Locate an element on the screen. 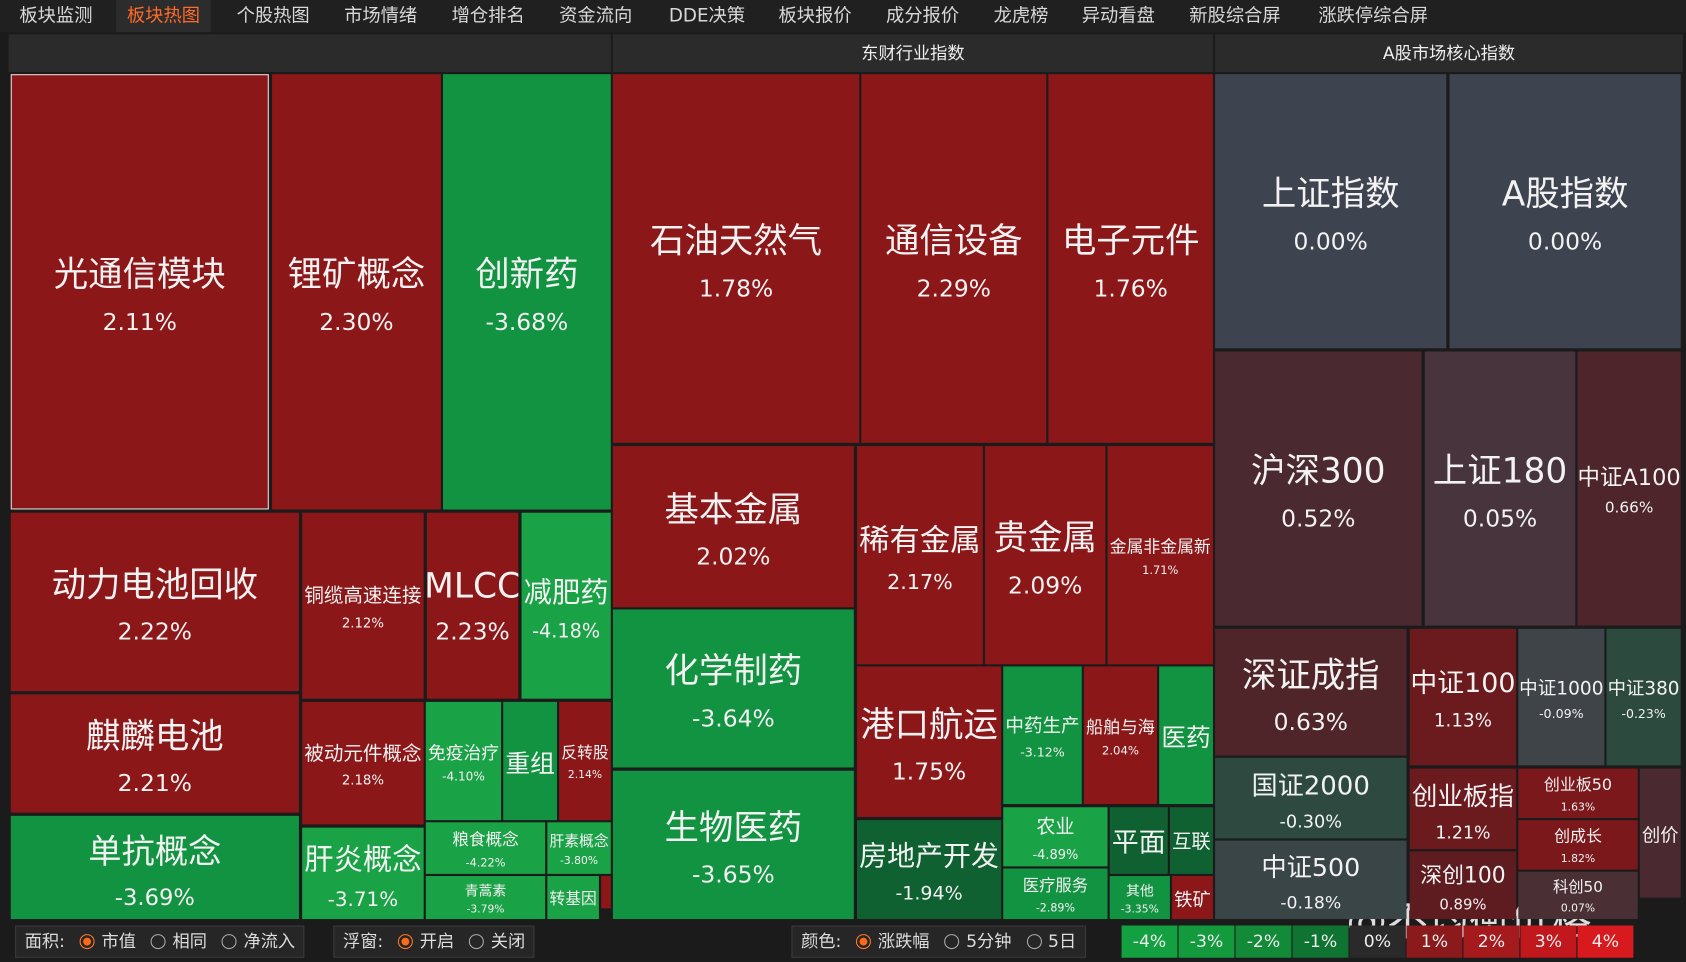 This screenshot has width=1686, height=962. heatmap-tile: 创成长 1.82% is located at coordinates (1578, 845).